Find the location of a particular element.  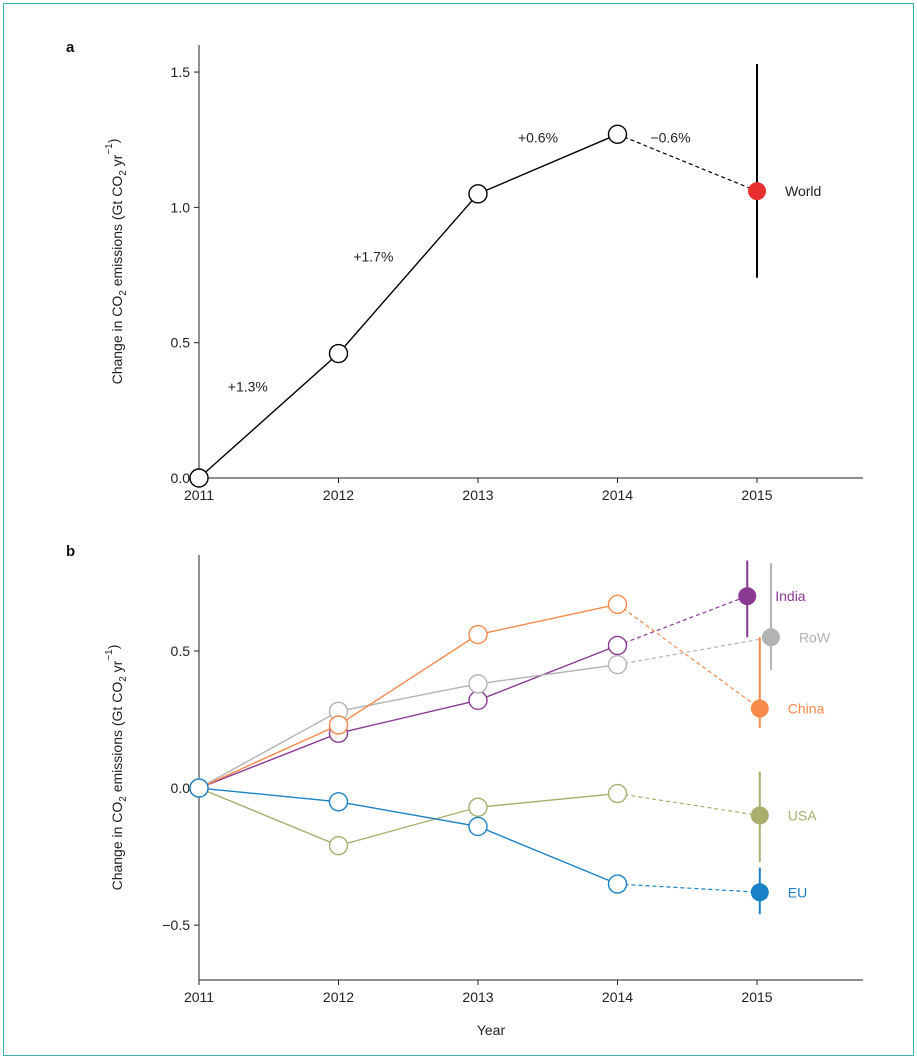

series-usa: USA is located at coordinates (503, 817).